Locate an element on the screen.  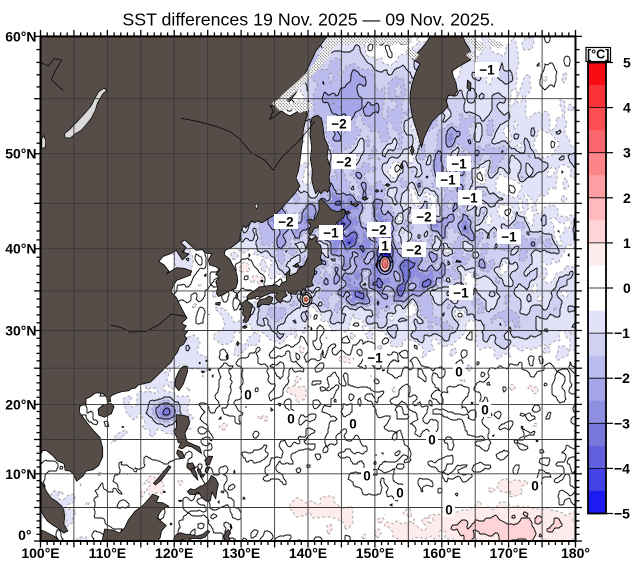
svg-text: −4 is located at coordinates (622, 468).